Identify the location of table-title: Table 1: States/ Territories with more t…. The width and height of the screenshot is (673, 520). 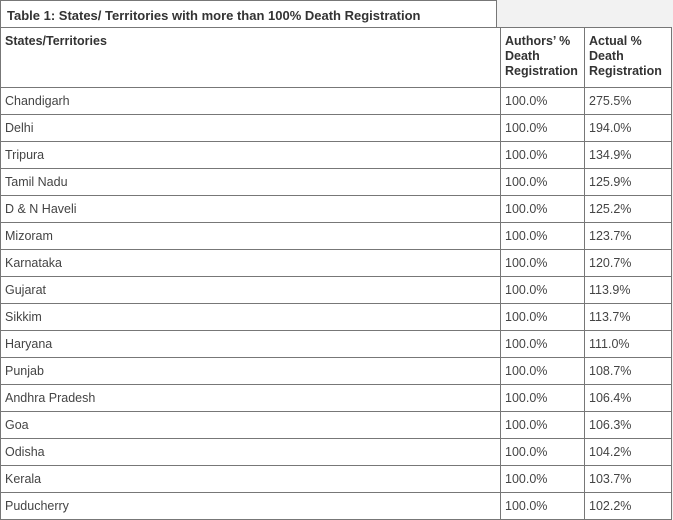
(248, 13).